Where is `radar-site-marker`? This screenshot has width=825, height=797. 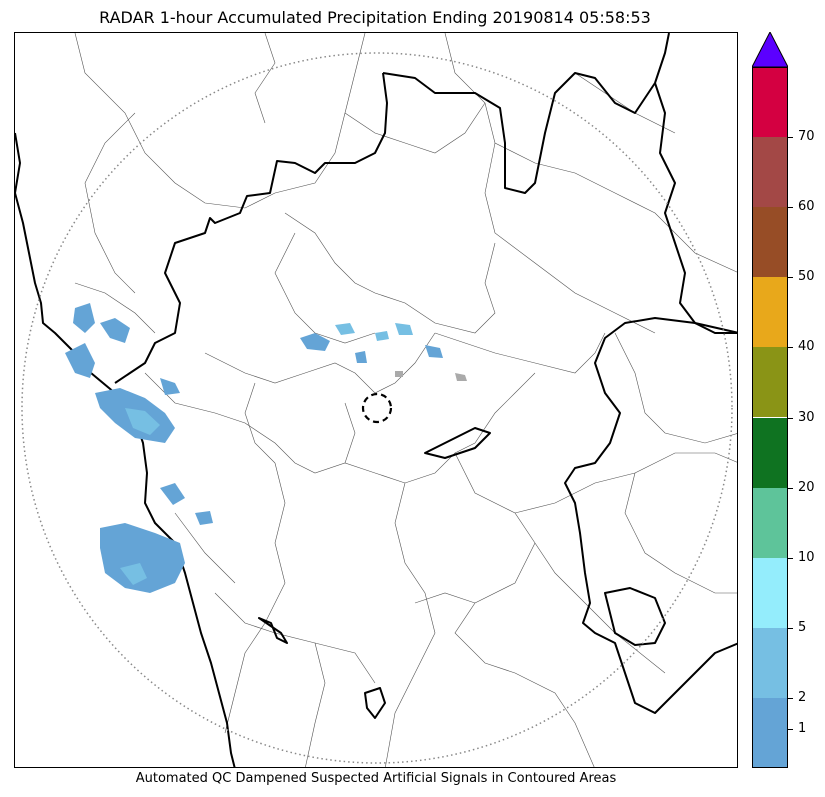 radar-site-marker is located at coordinates (377, 408).